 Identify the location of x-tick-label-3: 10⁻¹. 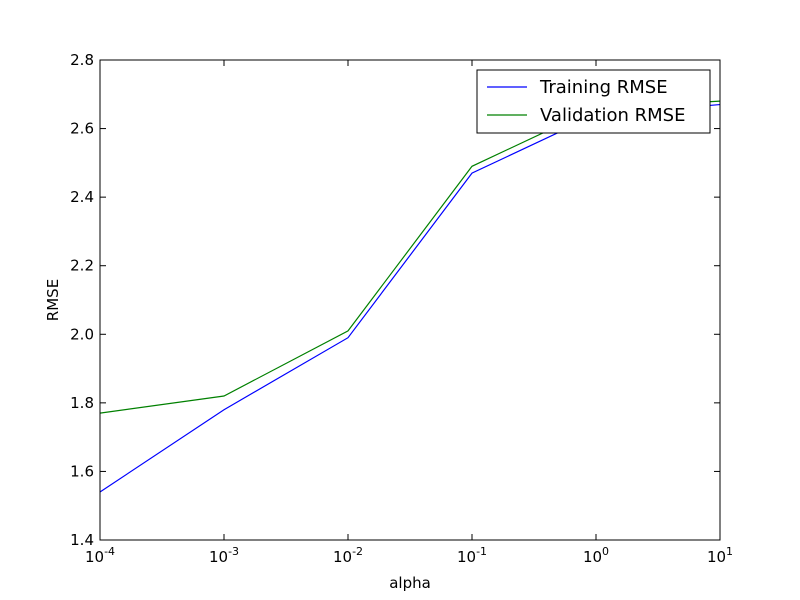
(472, 555).